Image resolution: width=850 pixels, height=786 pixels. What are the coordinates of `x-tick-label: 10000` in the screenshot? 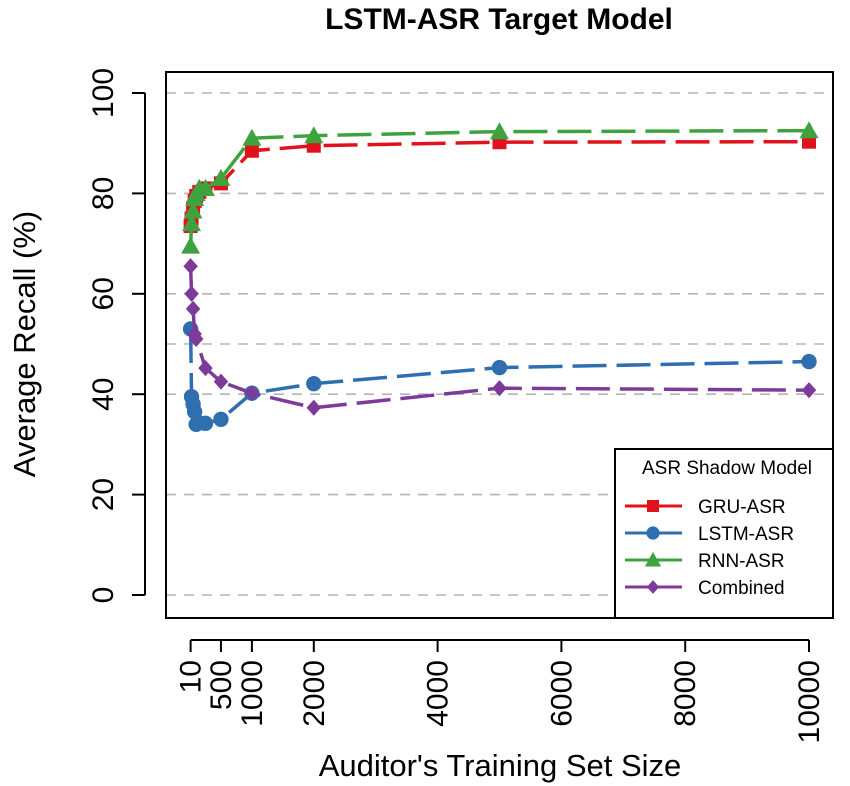 It's located at (809, 701).